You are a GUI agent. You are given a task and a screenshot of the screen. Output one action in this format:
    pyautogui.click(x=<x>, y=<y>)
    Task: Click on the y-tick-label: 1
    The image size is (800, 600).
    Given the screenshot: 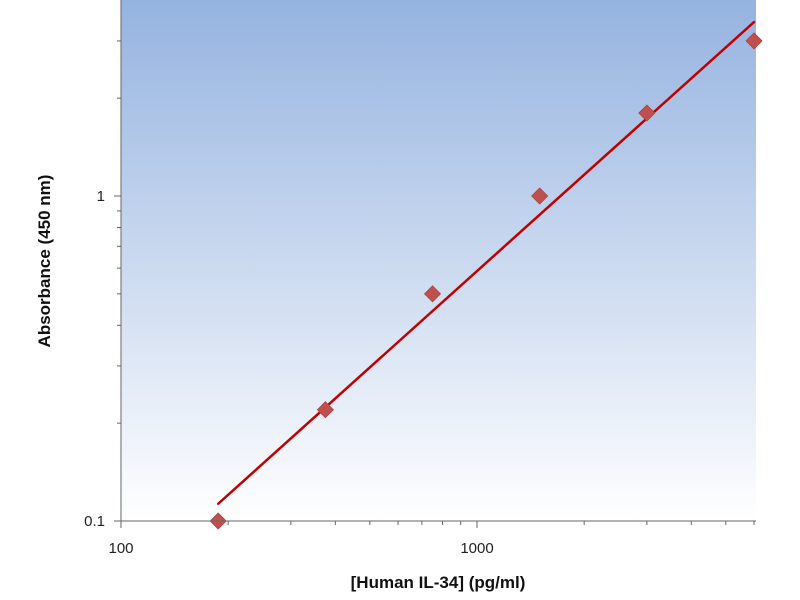 What is the action you would take?
    pyautogui.click(x=101, y=196)
    